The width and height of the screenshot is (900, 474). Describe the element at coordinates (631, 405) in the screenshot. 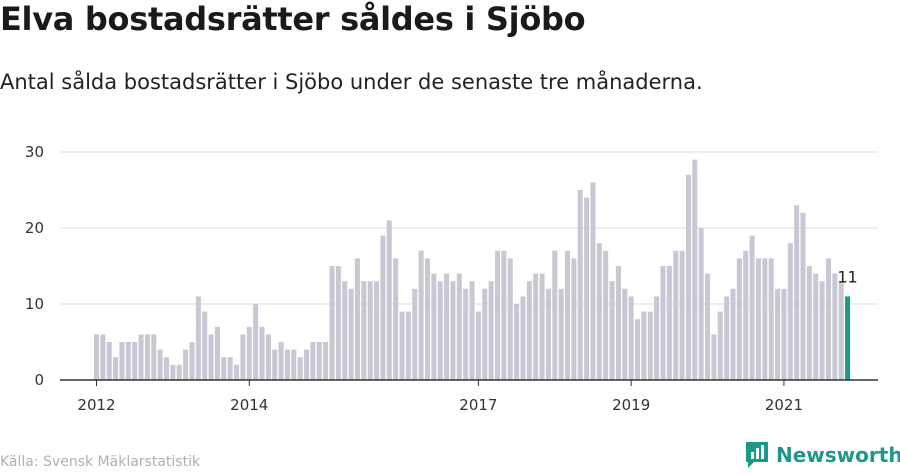

I see `x-tick-label: 2019` at that location.